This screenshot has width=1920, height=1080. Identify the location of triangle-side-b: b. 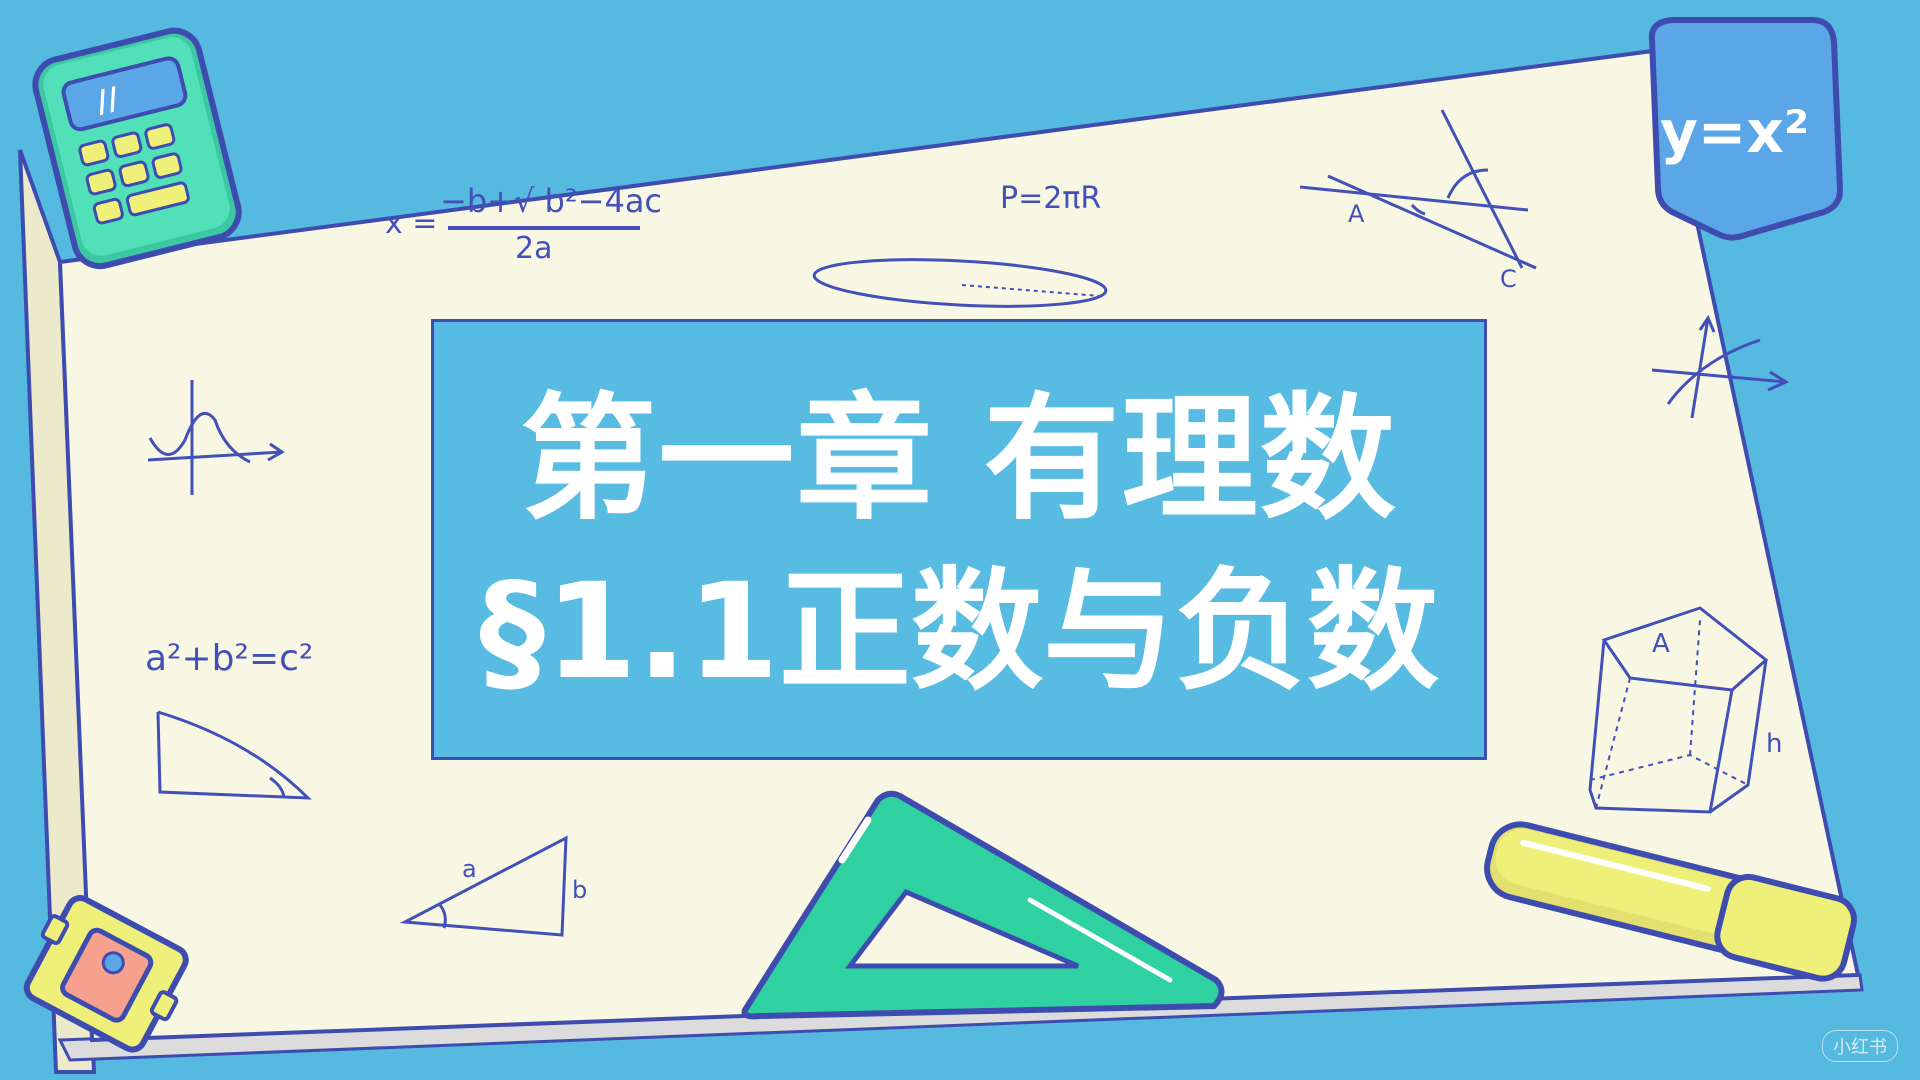
(579, 890).